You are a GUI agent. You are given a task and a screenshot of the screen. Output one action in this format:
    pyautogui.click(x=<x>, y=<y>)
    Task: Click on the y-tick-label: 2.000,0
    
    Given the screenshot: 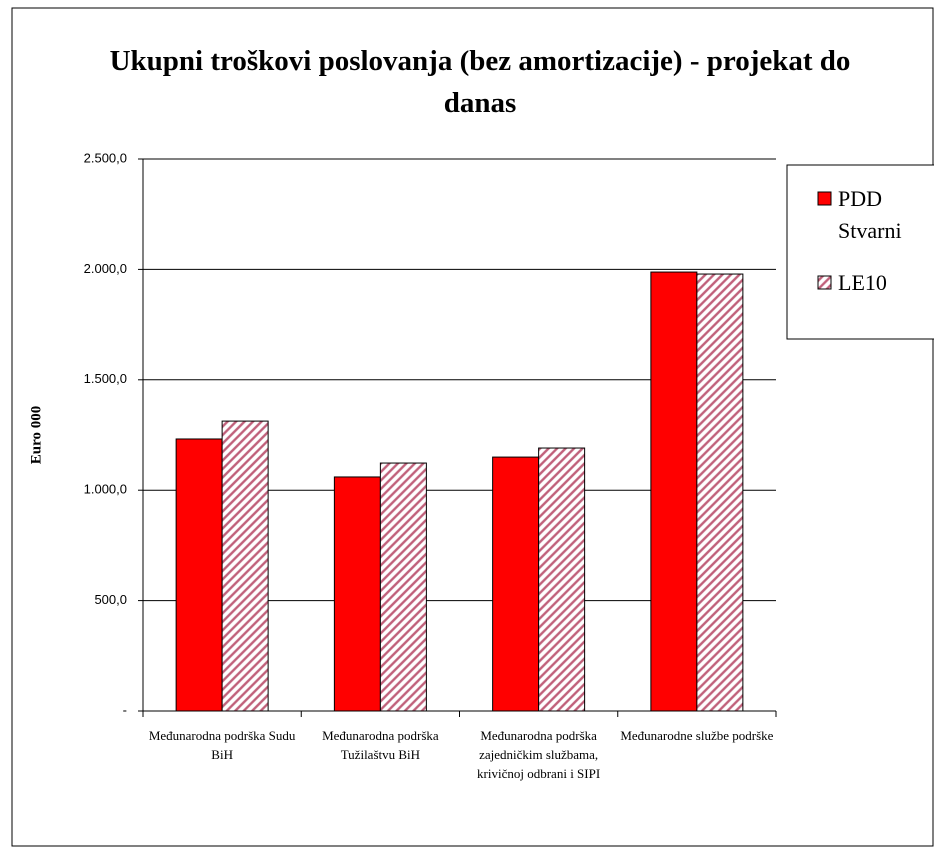 What is the action you would take?
    pyautogui.click(x=105, y=268)
    